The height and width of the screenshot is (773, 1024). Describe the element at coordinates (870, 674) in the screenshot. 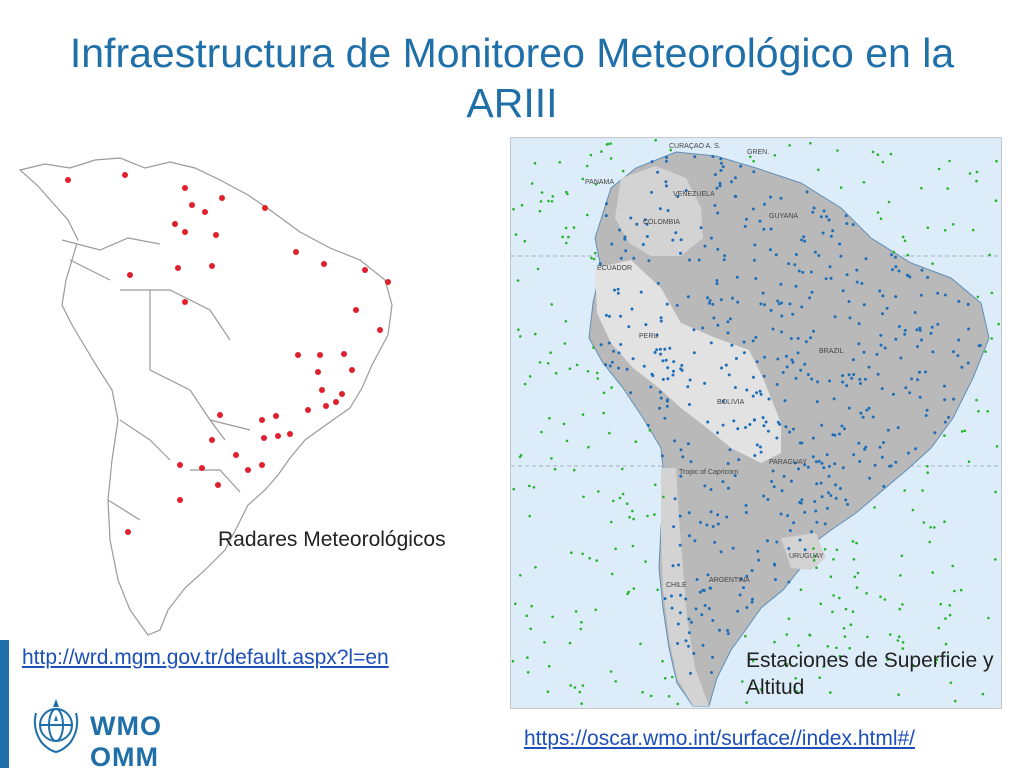

I see `station-caption: Estaciones de Superficie y Altitud` at that location.